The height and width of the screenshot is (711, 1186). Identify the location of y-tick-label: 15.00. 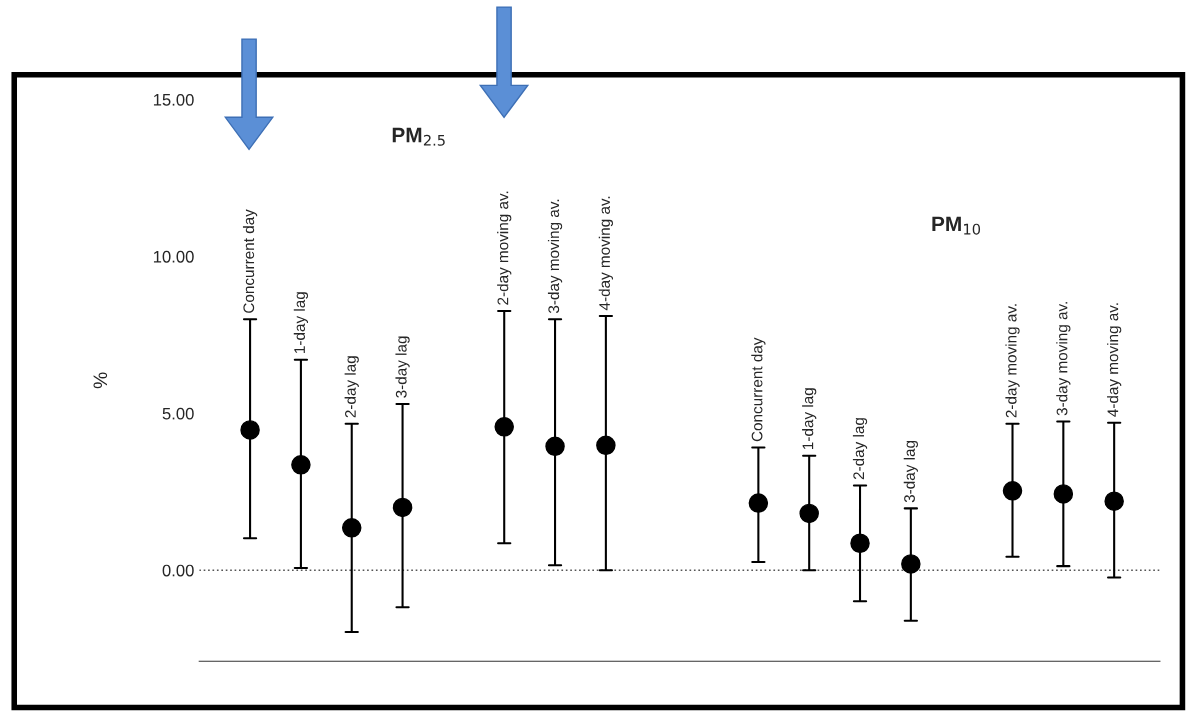
(173, 99).